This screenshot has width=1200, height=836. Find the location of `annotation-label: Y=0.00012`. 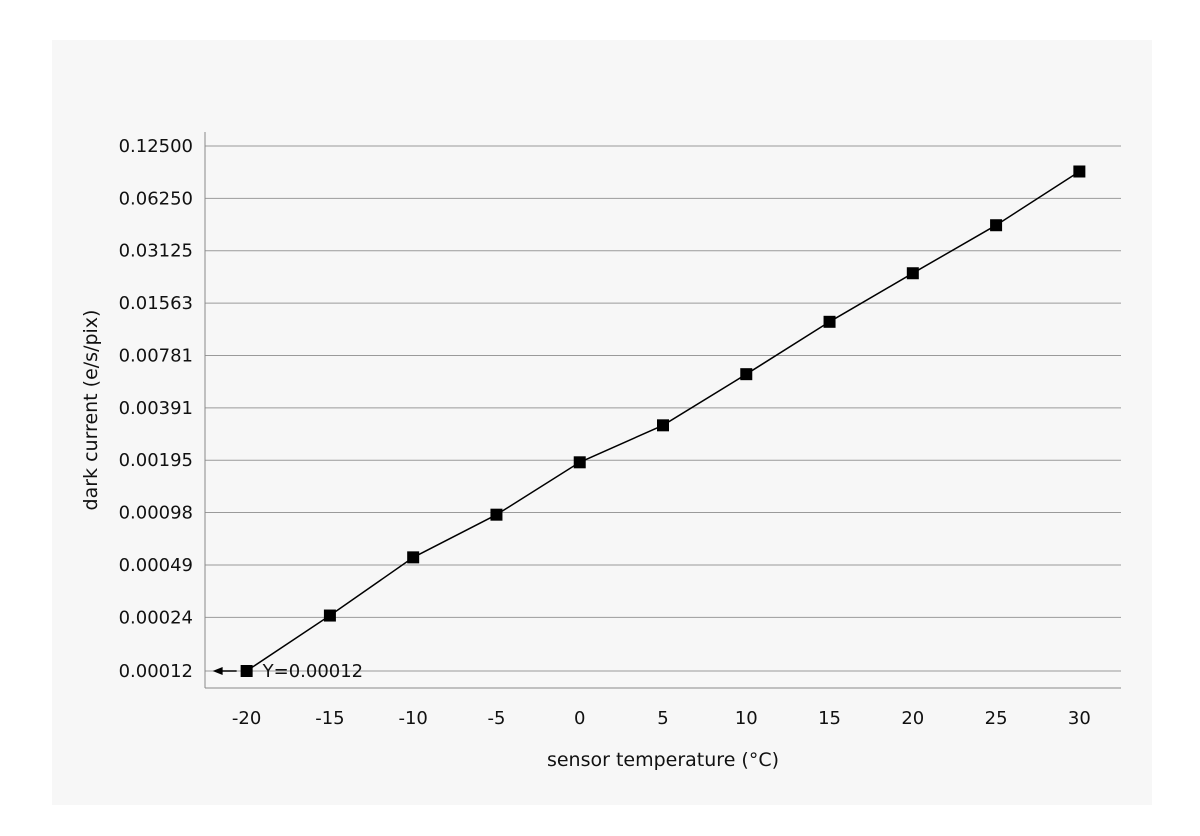

annotation-label: Y=0.00012 is located at coordinates (313, 671).